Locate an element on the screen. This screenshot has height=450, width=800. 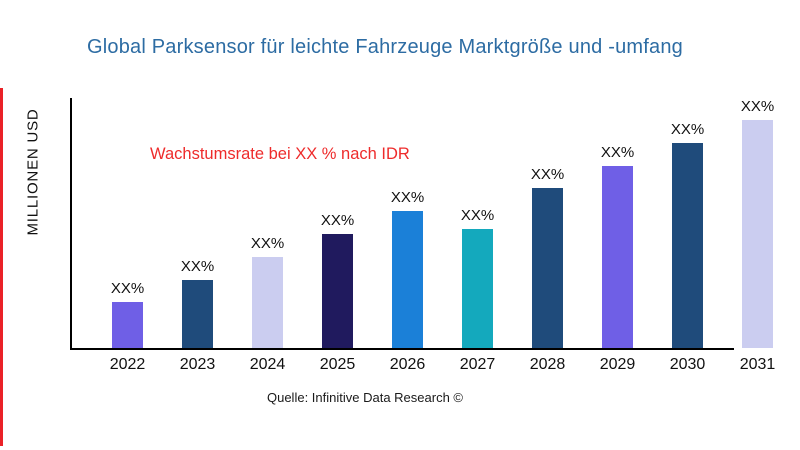
x-tick-2026: 2026 is located at coordinates (407, 364).